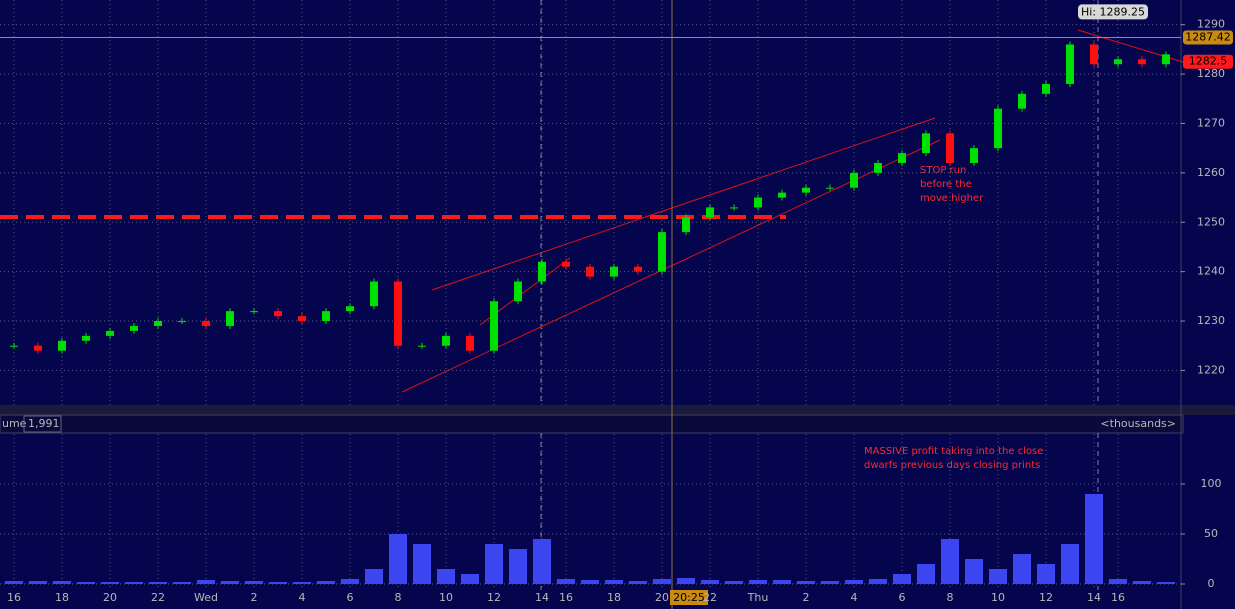 The image size is (1235, 609). What do you see at coordinates (1211, 24) in the screenshot?
I see `y-tick-label: 1290` at bounding box center [1211, 24].